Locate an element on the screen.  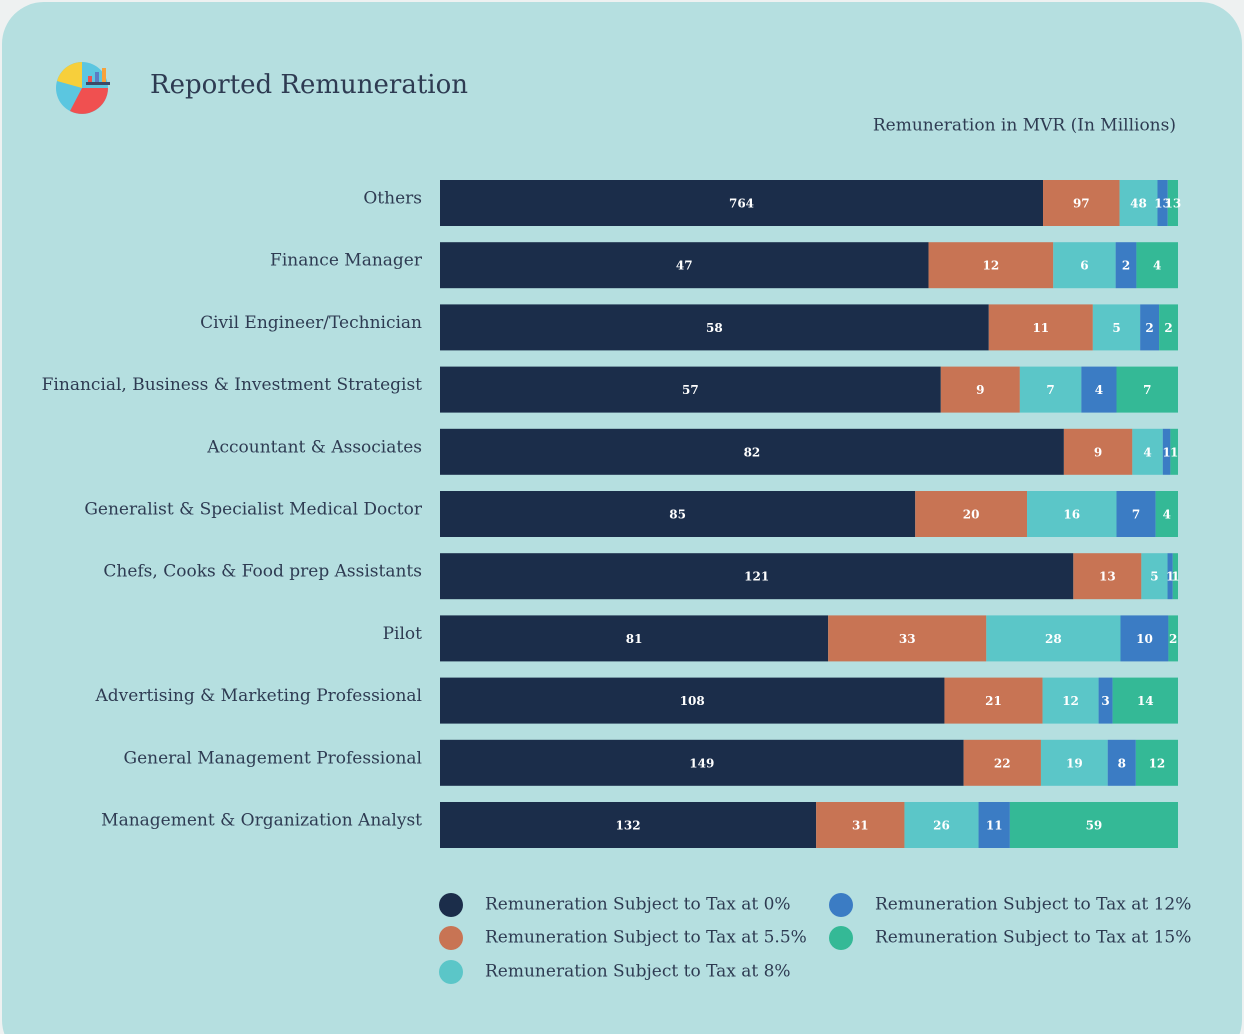
value-label: 108 is located at coordinates (692, 701).